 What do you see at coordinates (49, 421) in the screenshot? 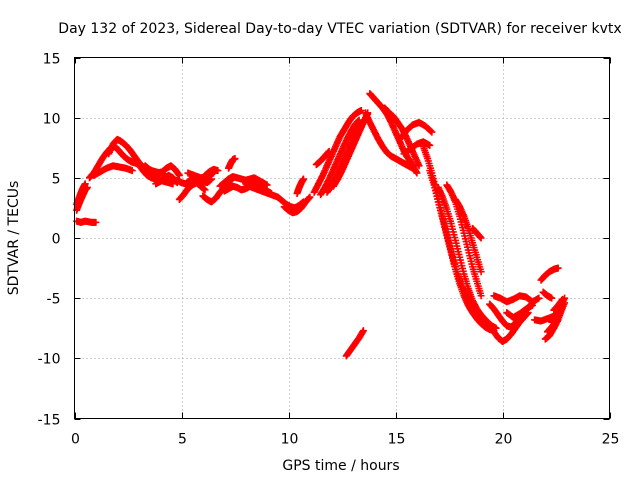
I see `y-tick-label: -15` at bounding box center [49, 421].